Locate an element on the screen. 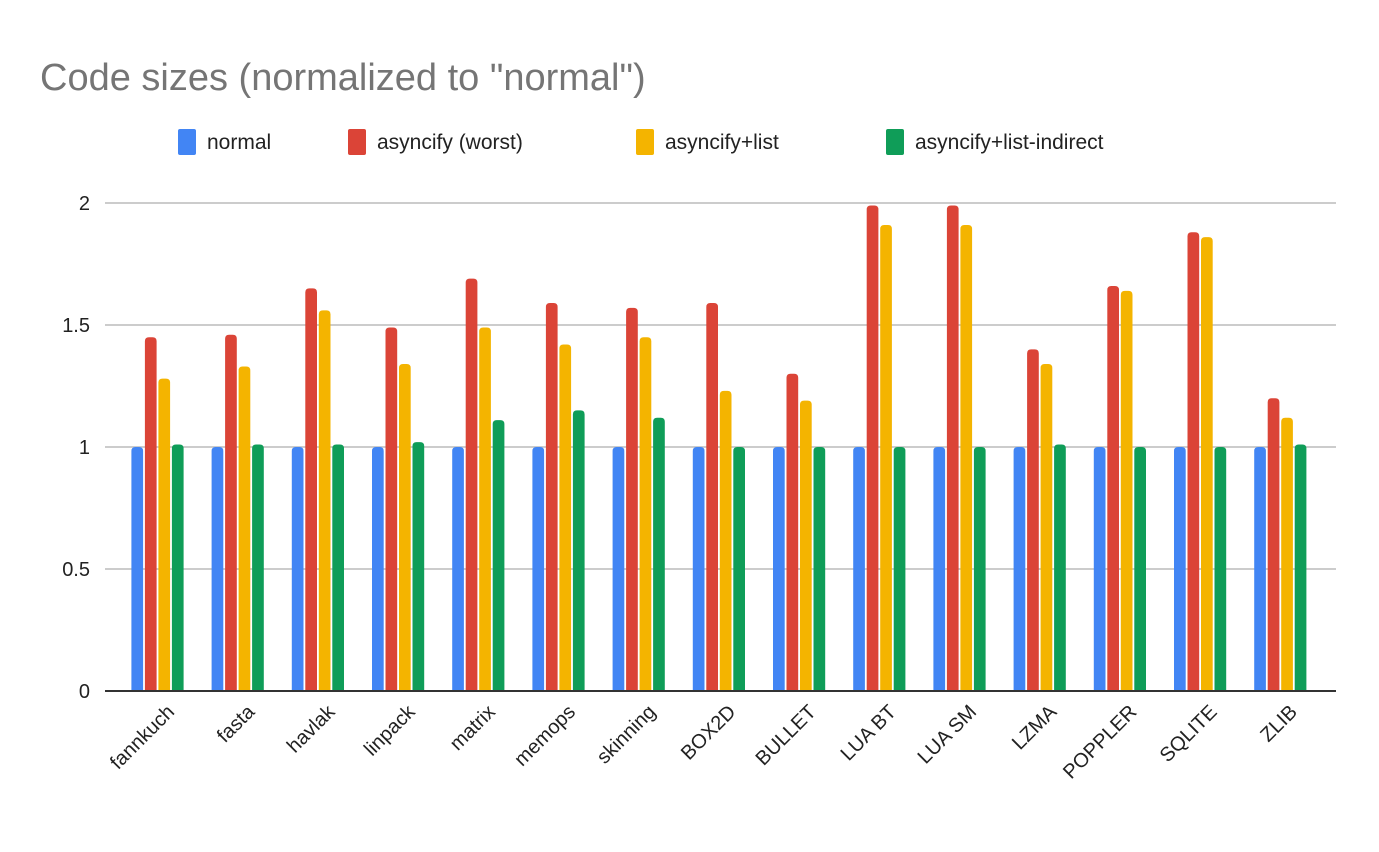  x-tick-label: LUA BT is located at coordinates (869, 733).